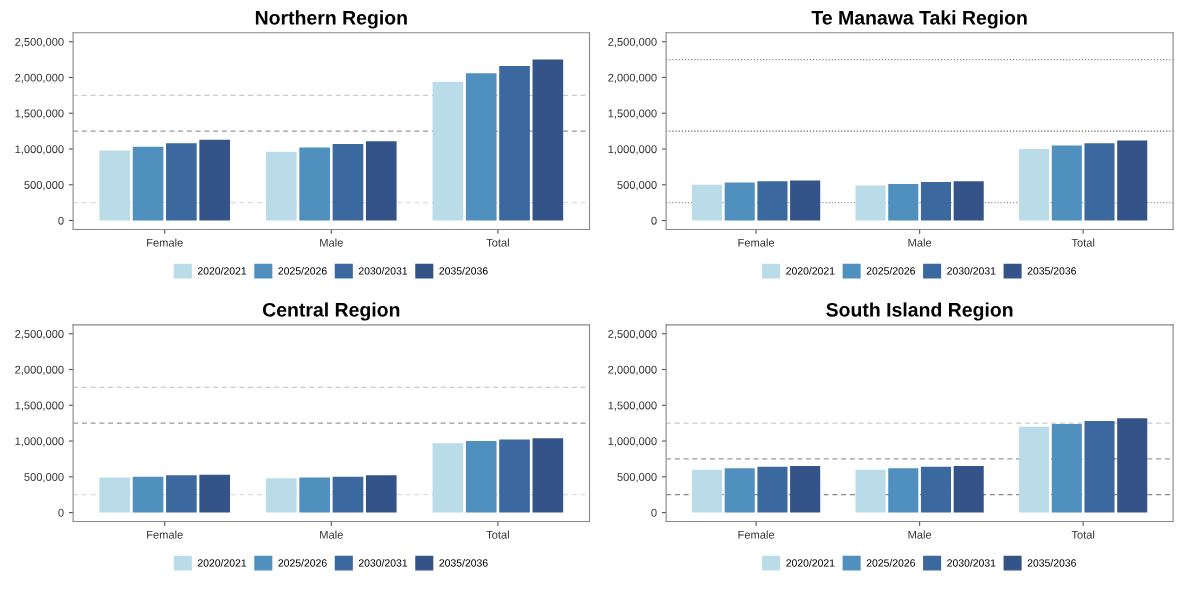 This screenshot has height=596, width=1179. What do you see at coordinates (919, 19) in the screenshot?
I see `chart-title: Te Manawa Taki Region` at bounding box center [919, 19].